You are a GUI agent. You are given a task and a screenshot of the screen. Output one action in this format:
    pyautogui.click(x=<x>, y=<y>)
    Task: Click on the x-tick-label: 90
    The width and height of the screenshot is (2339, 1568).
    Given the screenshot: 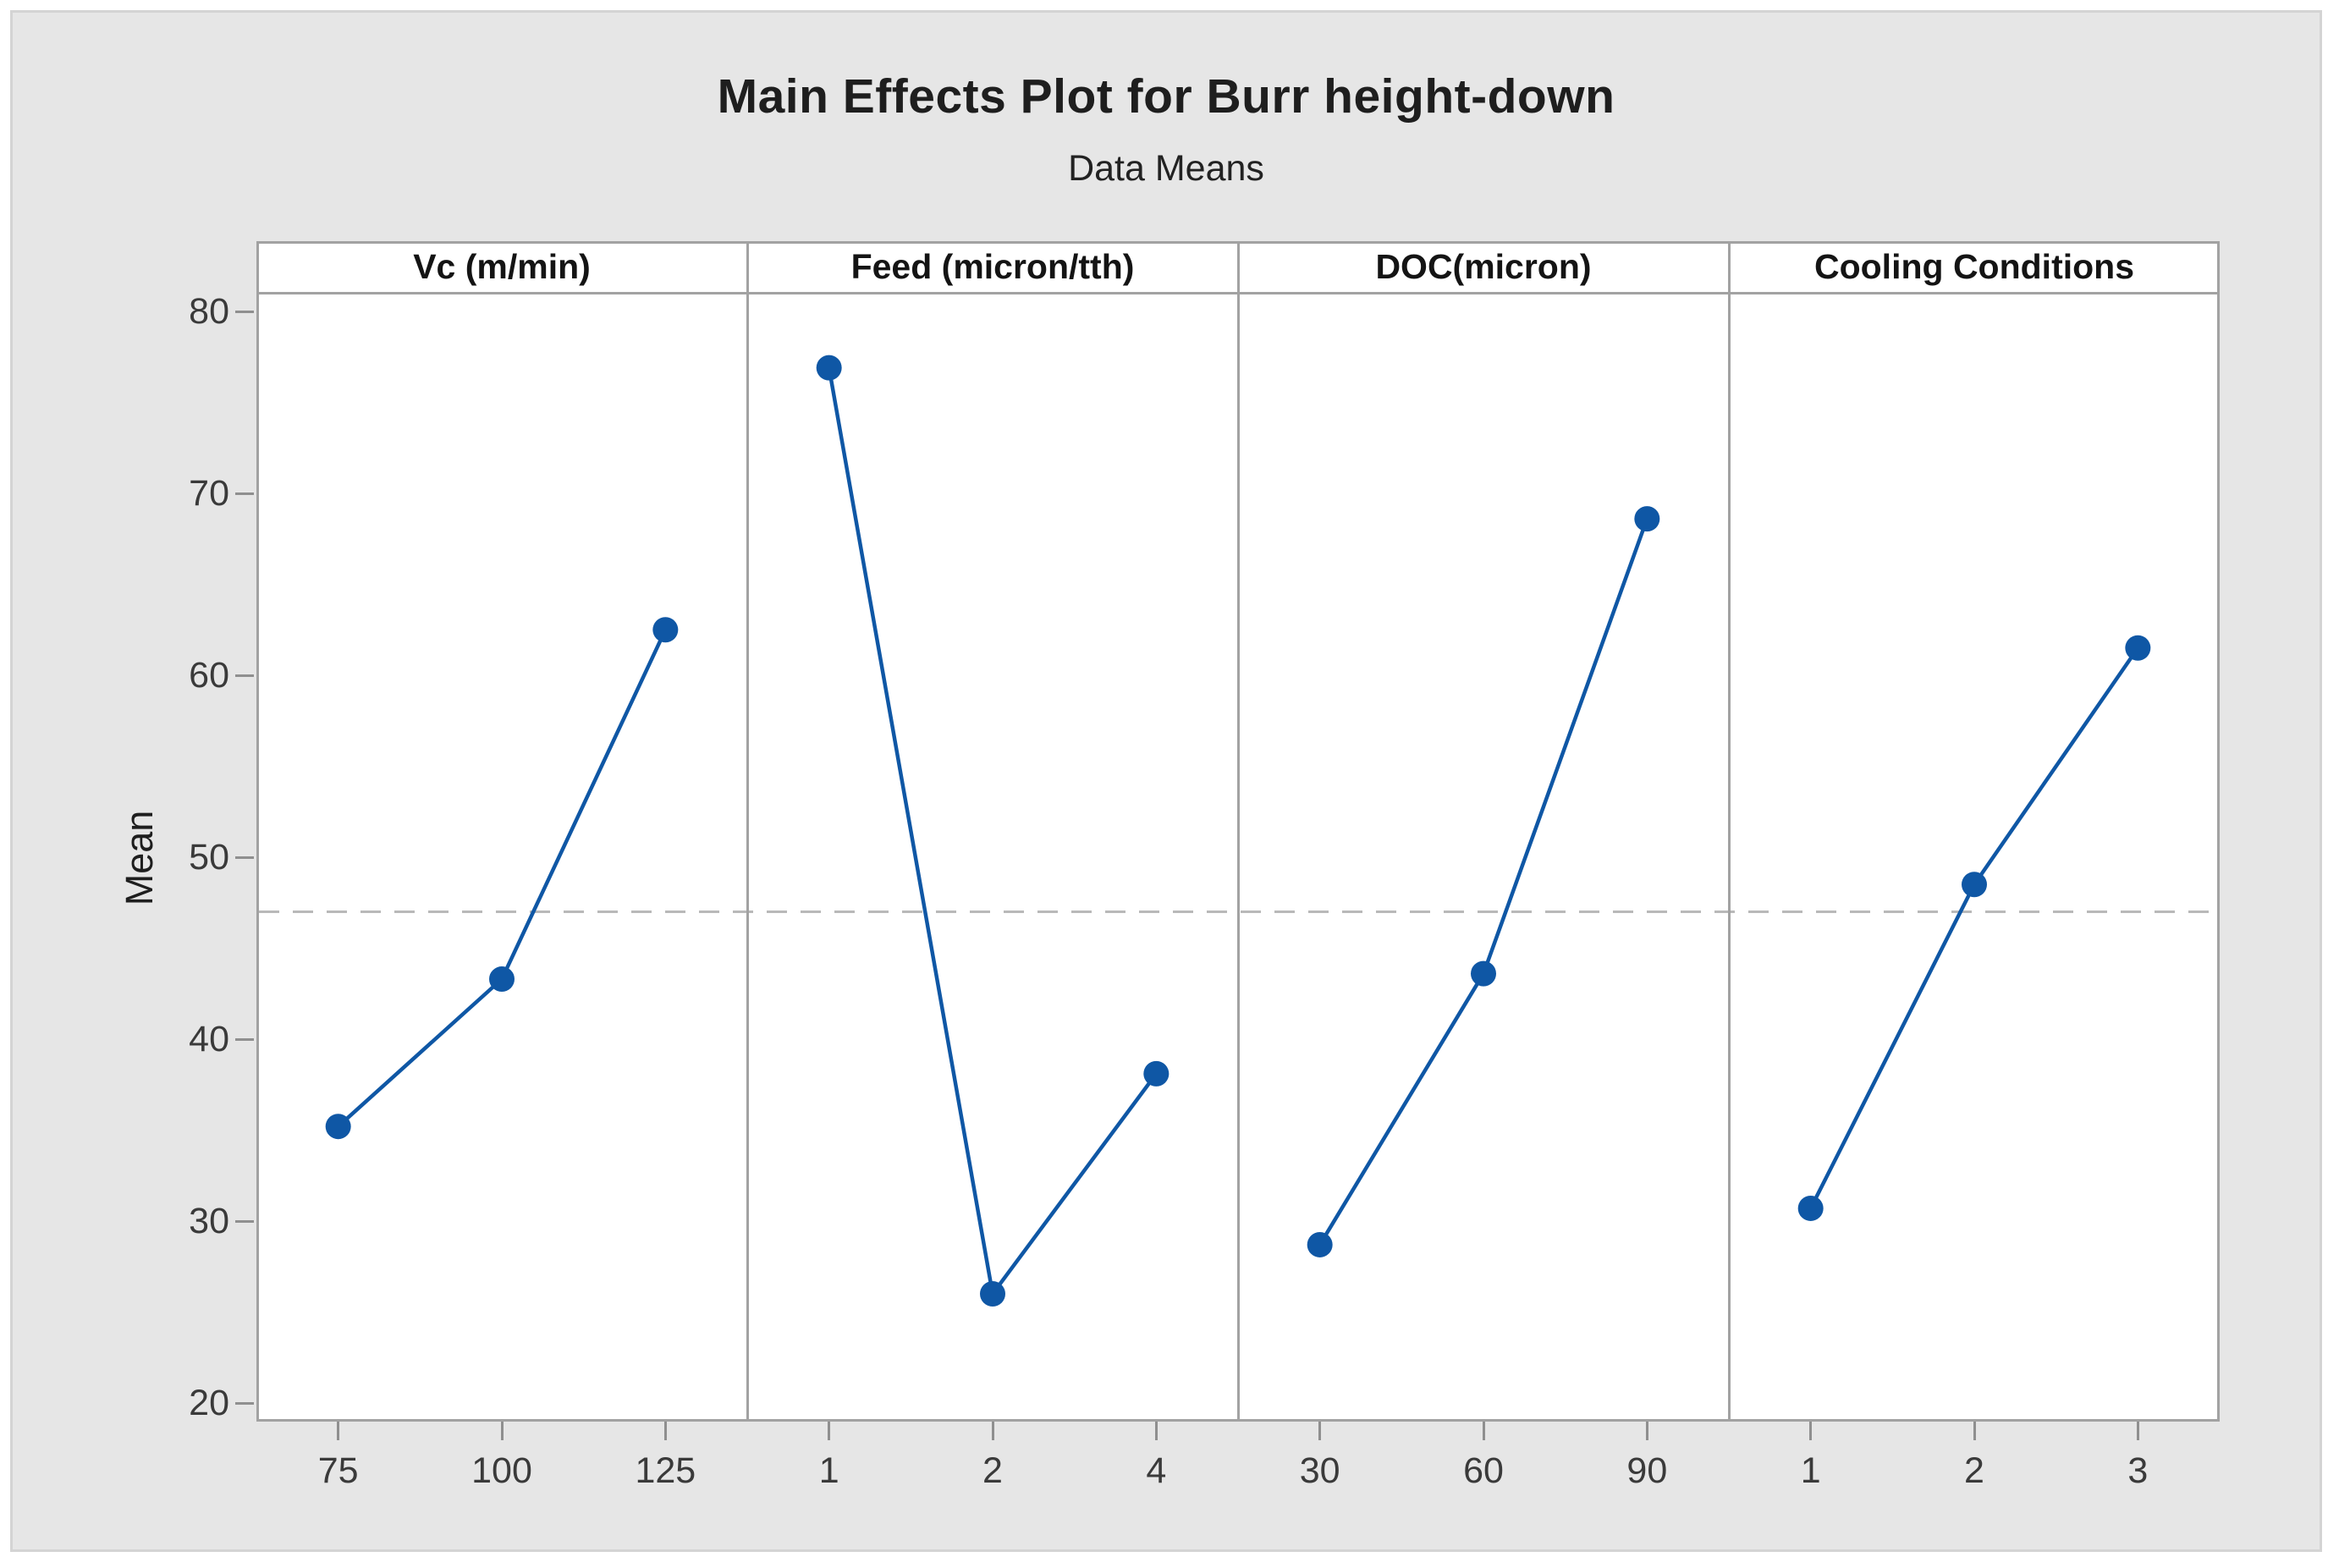 What is the action you would take?
    pyautogui.click(x=1647, y=1470)
    